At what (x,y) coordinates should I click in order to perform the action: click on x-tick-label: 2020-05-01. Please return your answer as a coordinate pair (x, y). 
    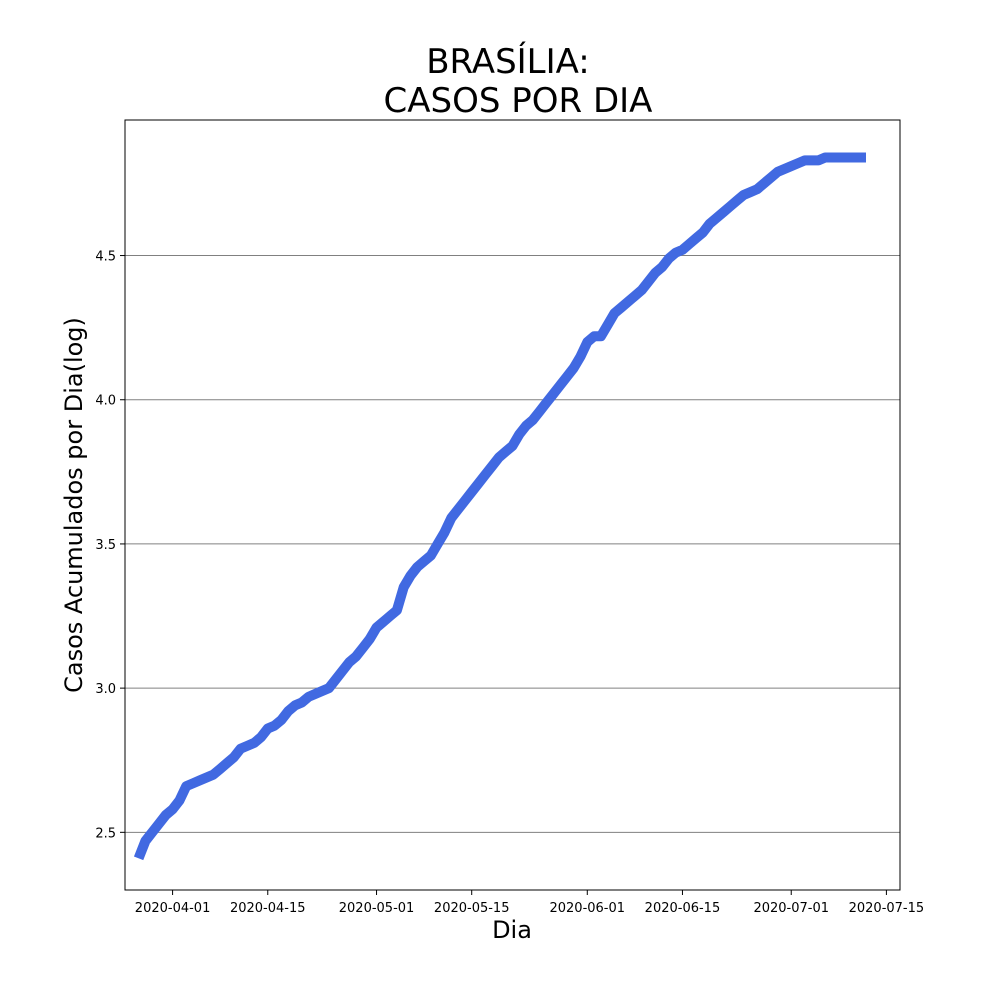
    Looking at the image, I should click on (377, 908).